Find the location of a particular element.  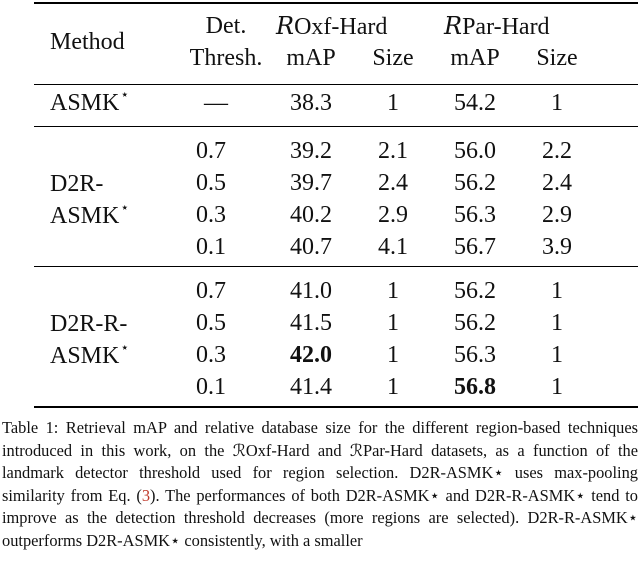

method-asmk: ASMK⋆ is located at coordinates (90, 104).